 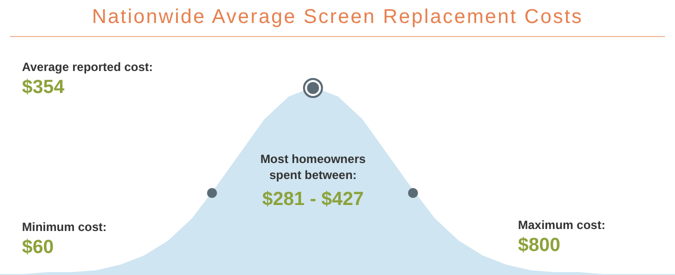 I want to click on annotation: Most homeowners spent between:, so click(x=313, y=168).